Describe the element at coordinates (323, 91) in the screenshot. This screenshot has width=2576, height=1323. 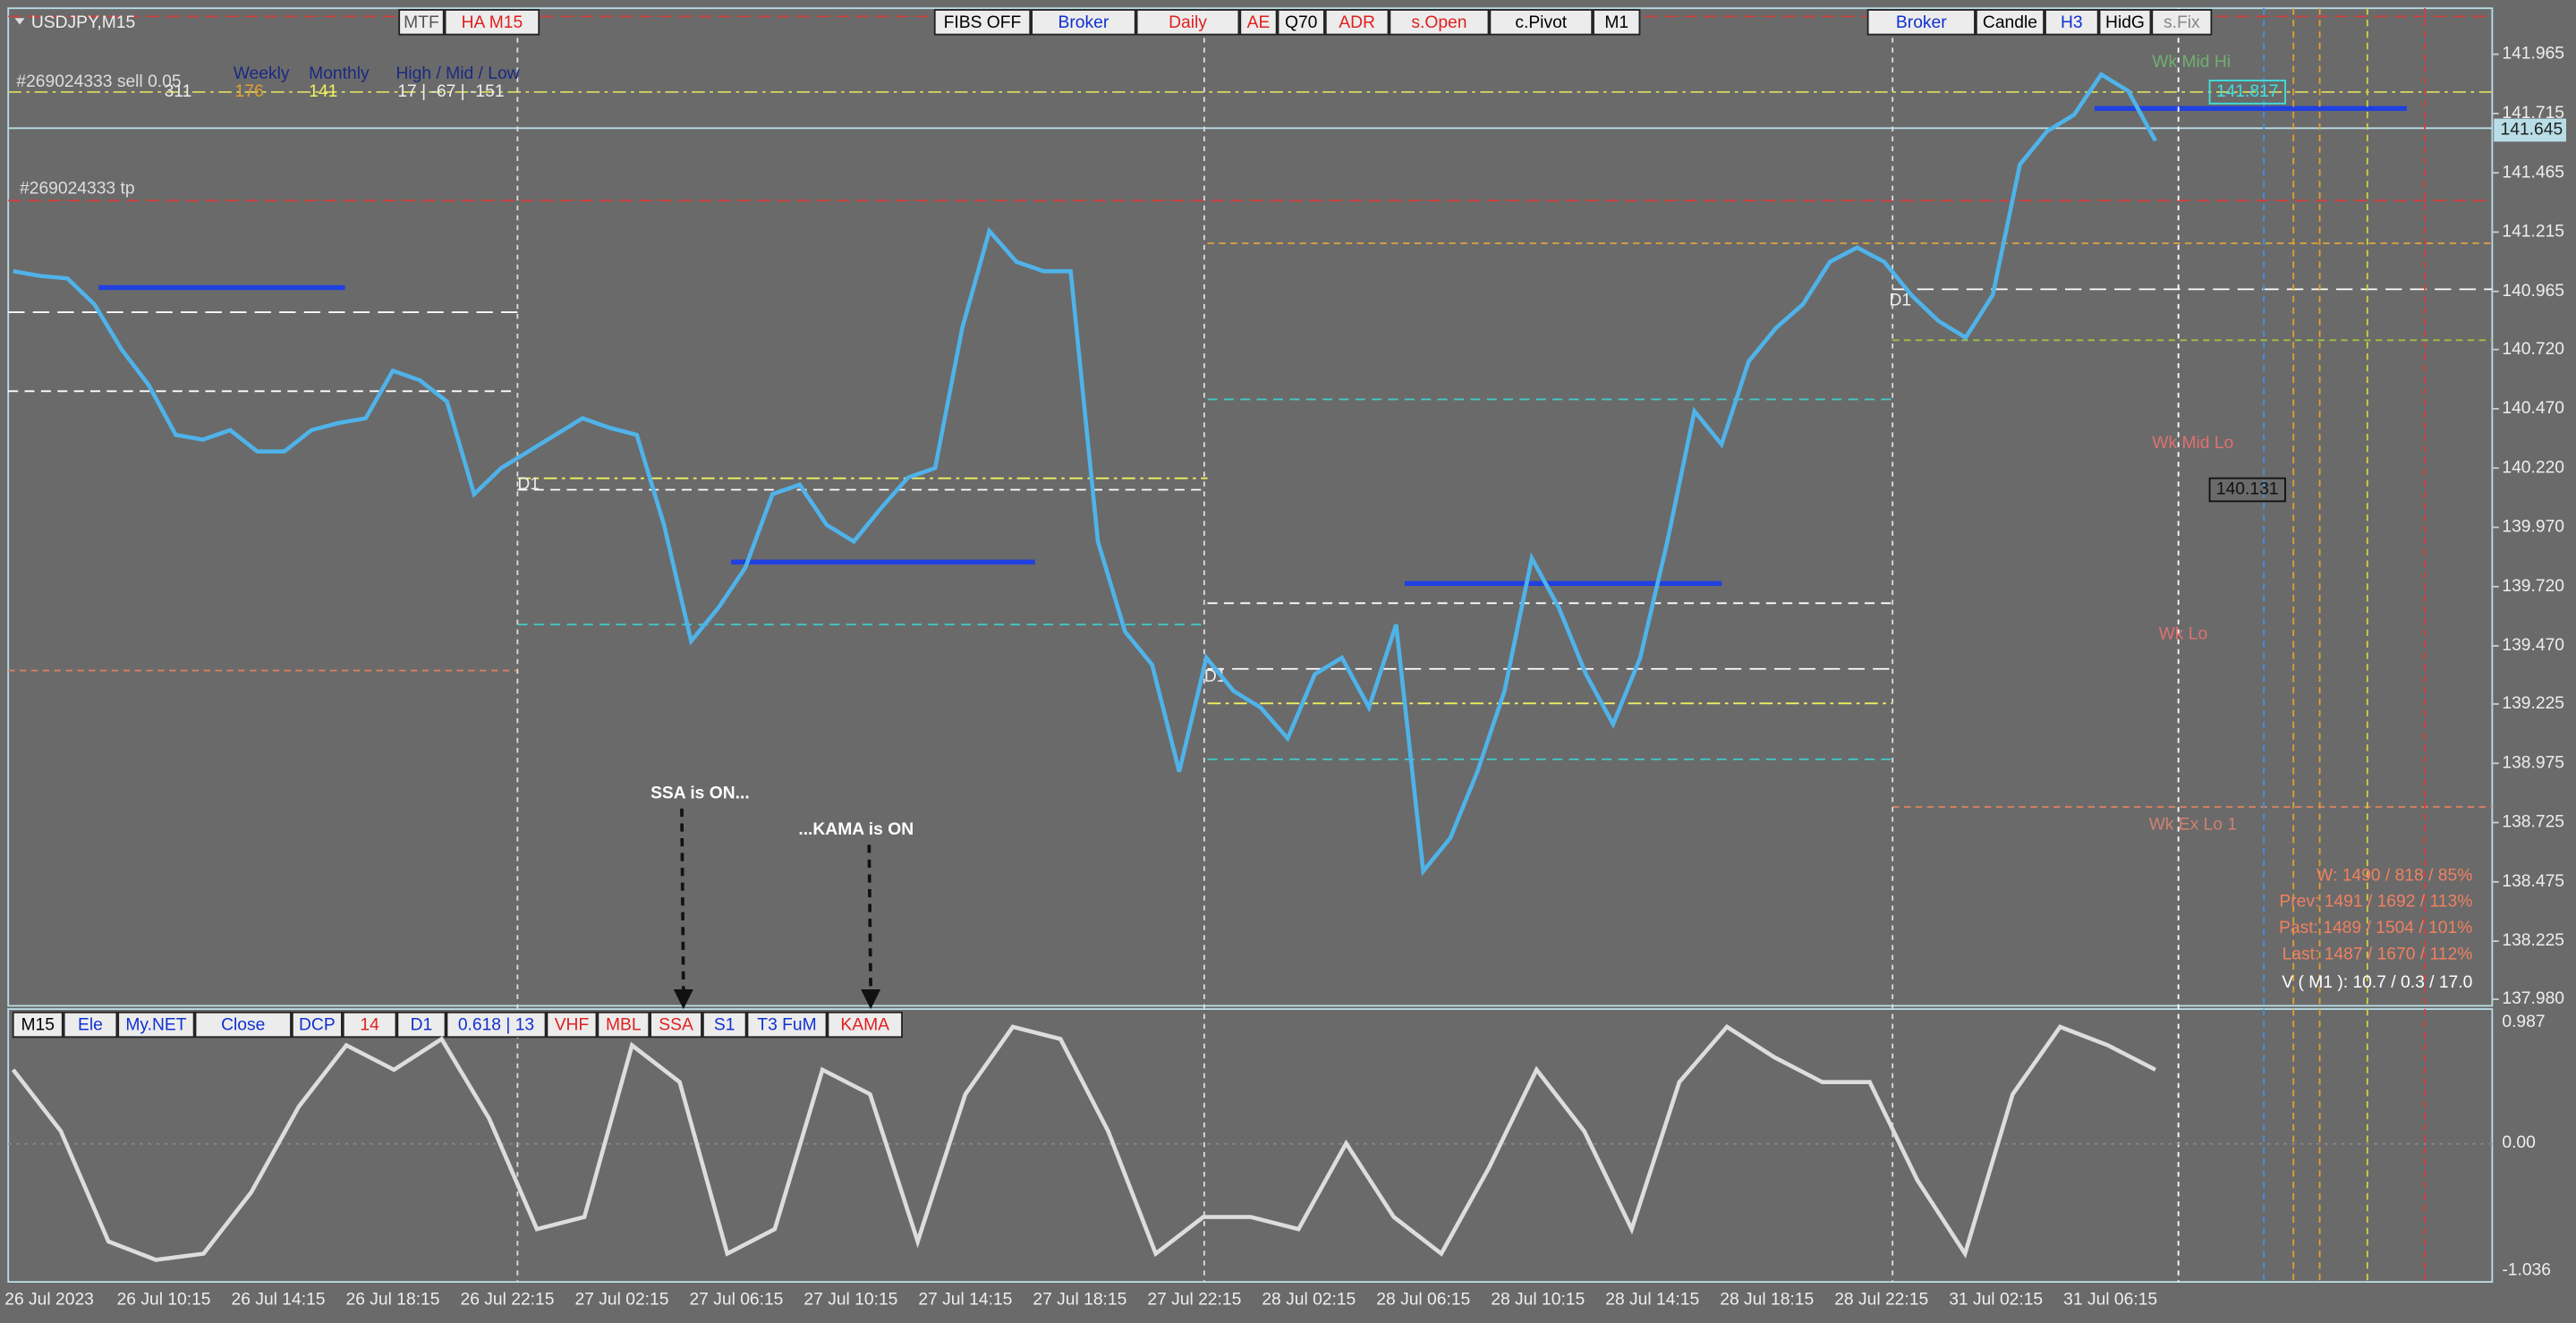
I see `stat-value: 141` at that location.